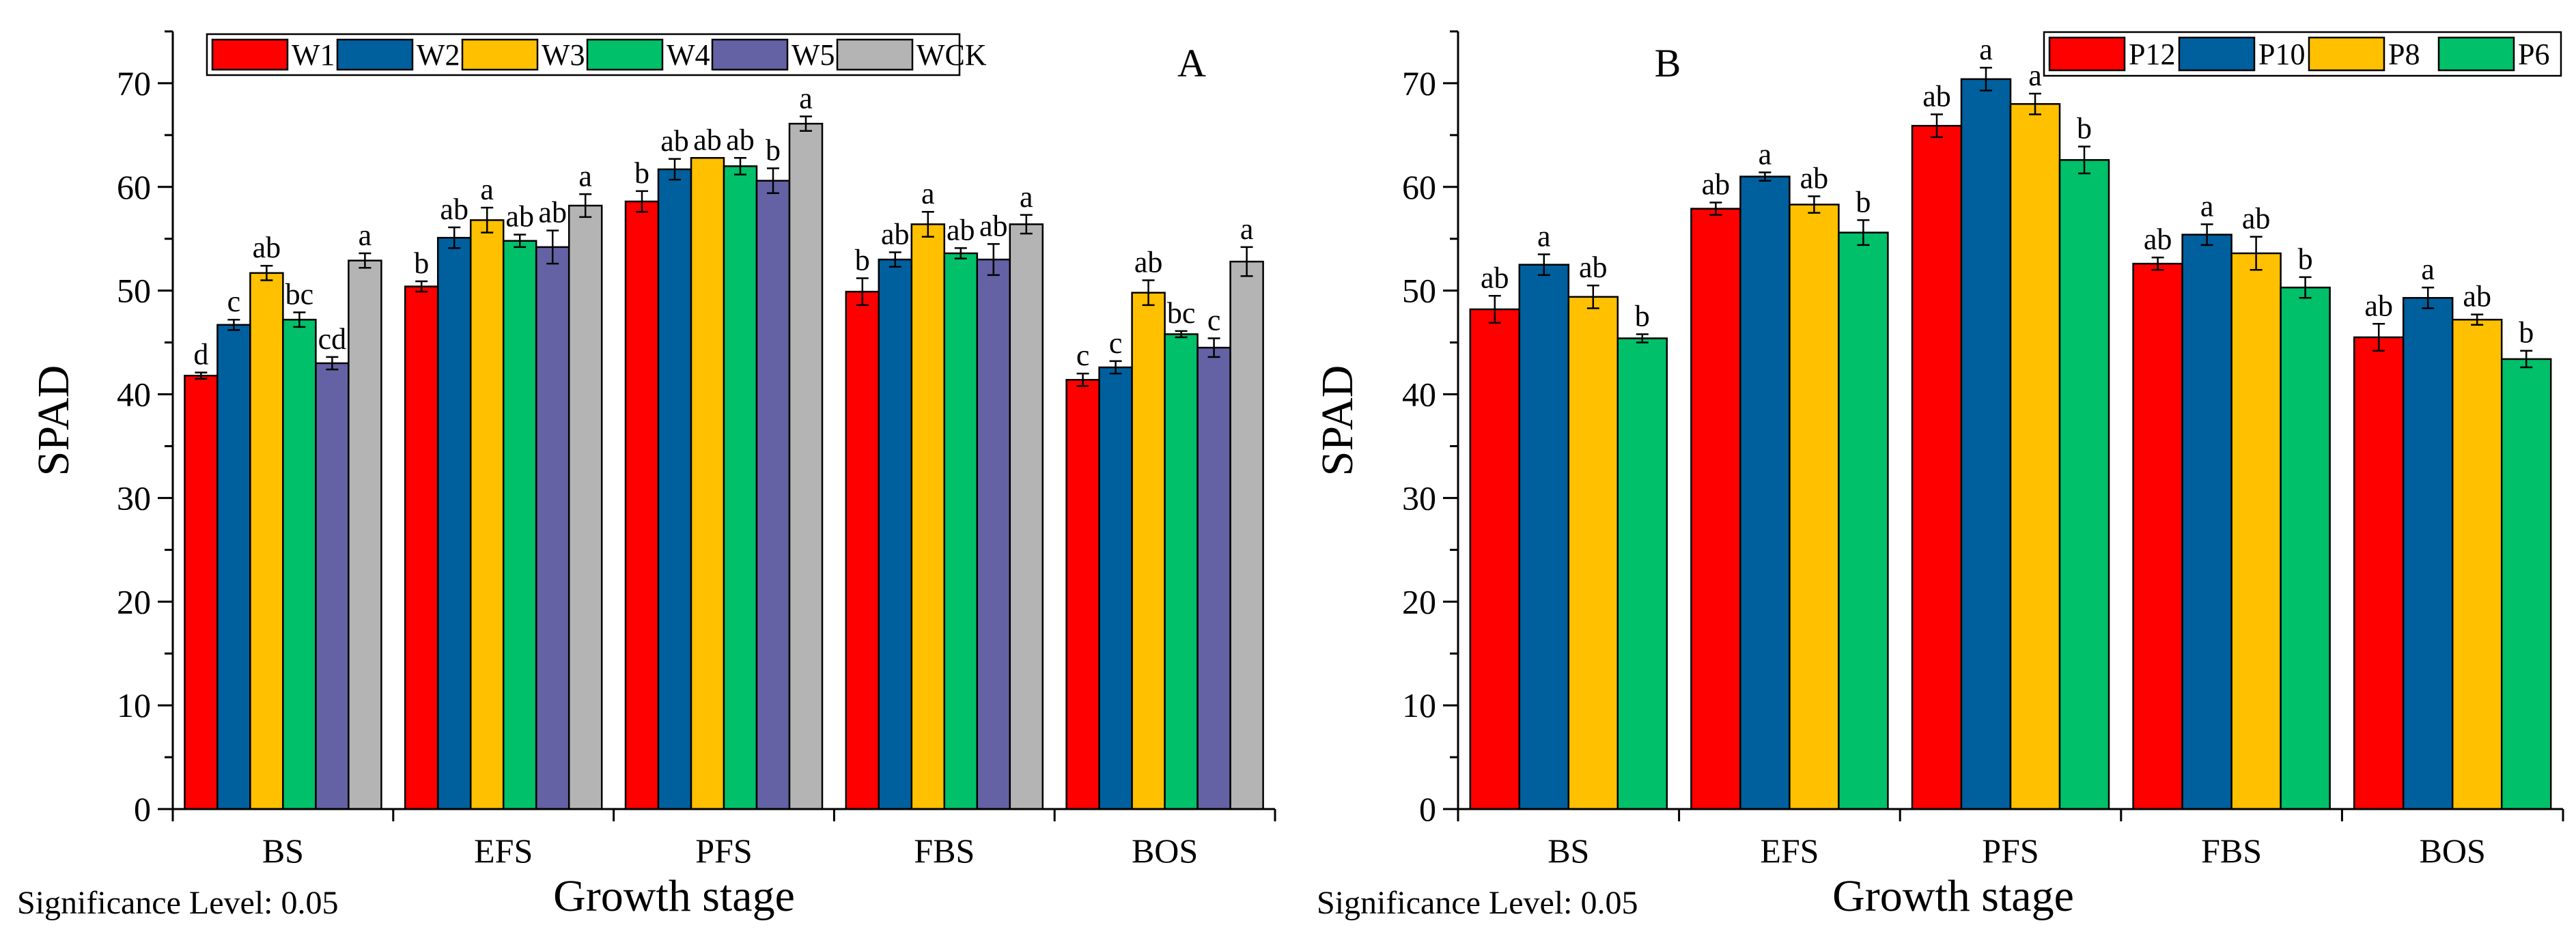  What do you see at coordinates (642, 505) in the screenshot?
I see `bar-w1-pfs` at bounding box center [642, 505].